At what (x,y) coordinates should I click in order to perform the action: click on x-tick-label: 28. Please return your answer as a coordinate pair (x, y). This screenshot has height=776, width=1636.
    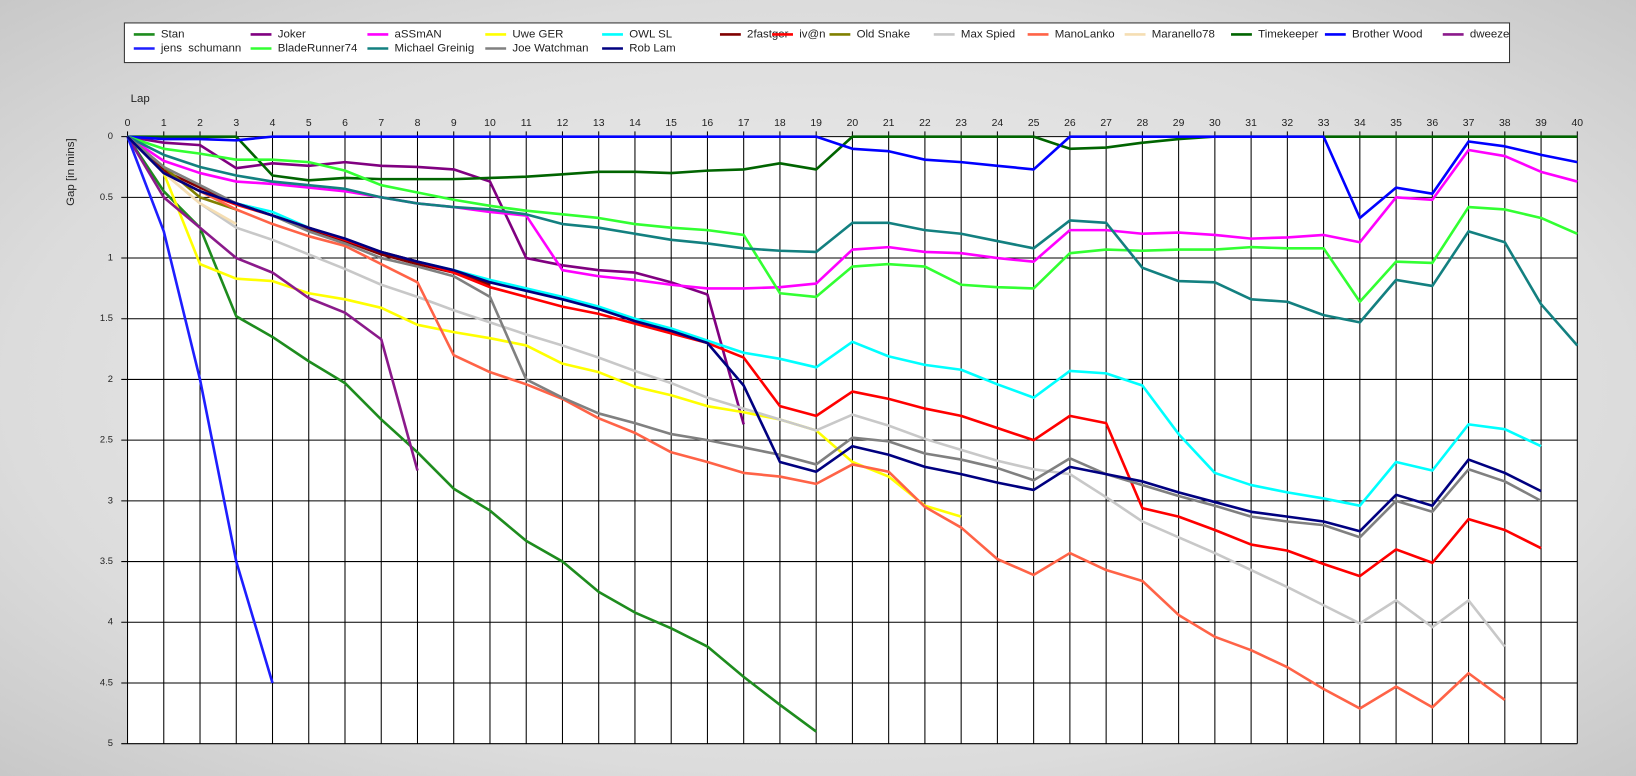
    Looking at the image, I should click on (1143, 123).